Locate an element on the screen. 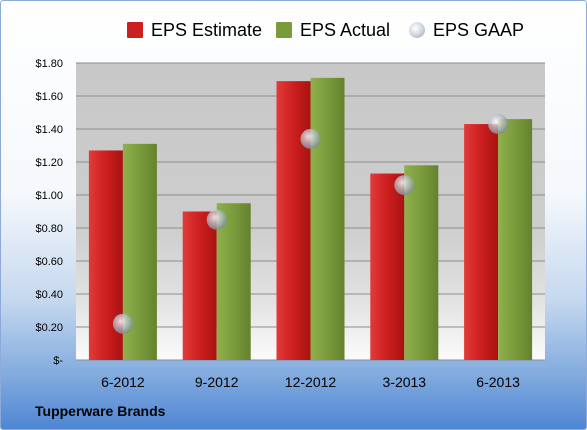 Image resolution: width=587 pixels, height=430 pixels. y-tick-label: $- is located at coordinates (58, 361).